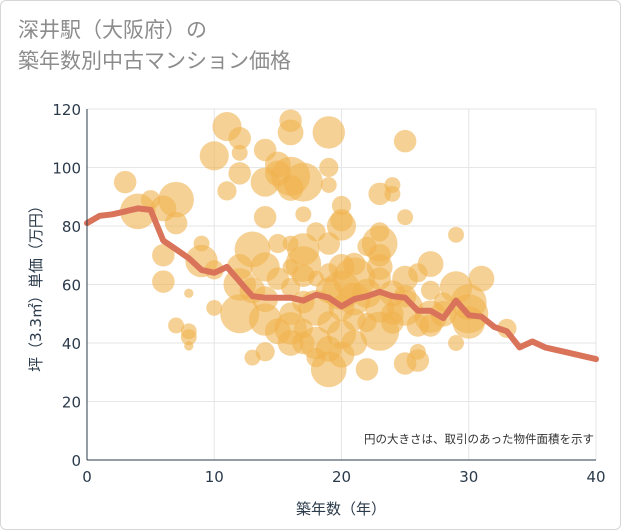 The width and height of the screenshot is (621, 530). What do you see at coordinates (66, 169) in the screenshot?
I see `y-tick-label: 100` at bounding box center [66, 169].